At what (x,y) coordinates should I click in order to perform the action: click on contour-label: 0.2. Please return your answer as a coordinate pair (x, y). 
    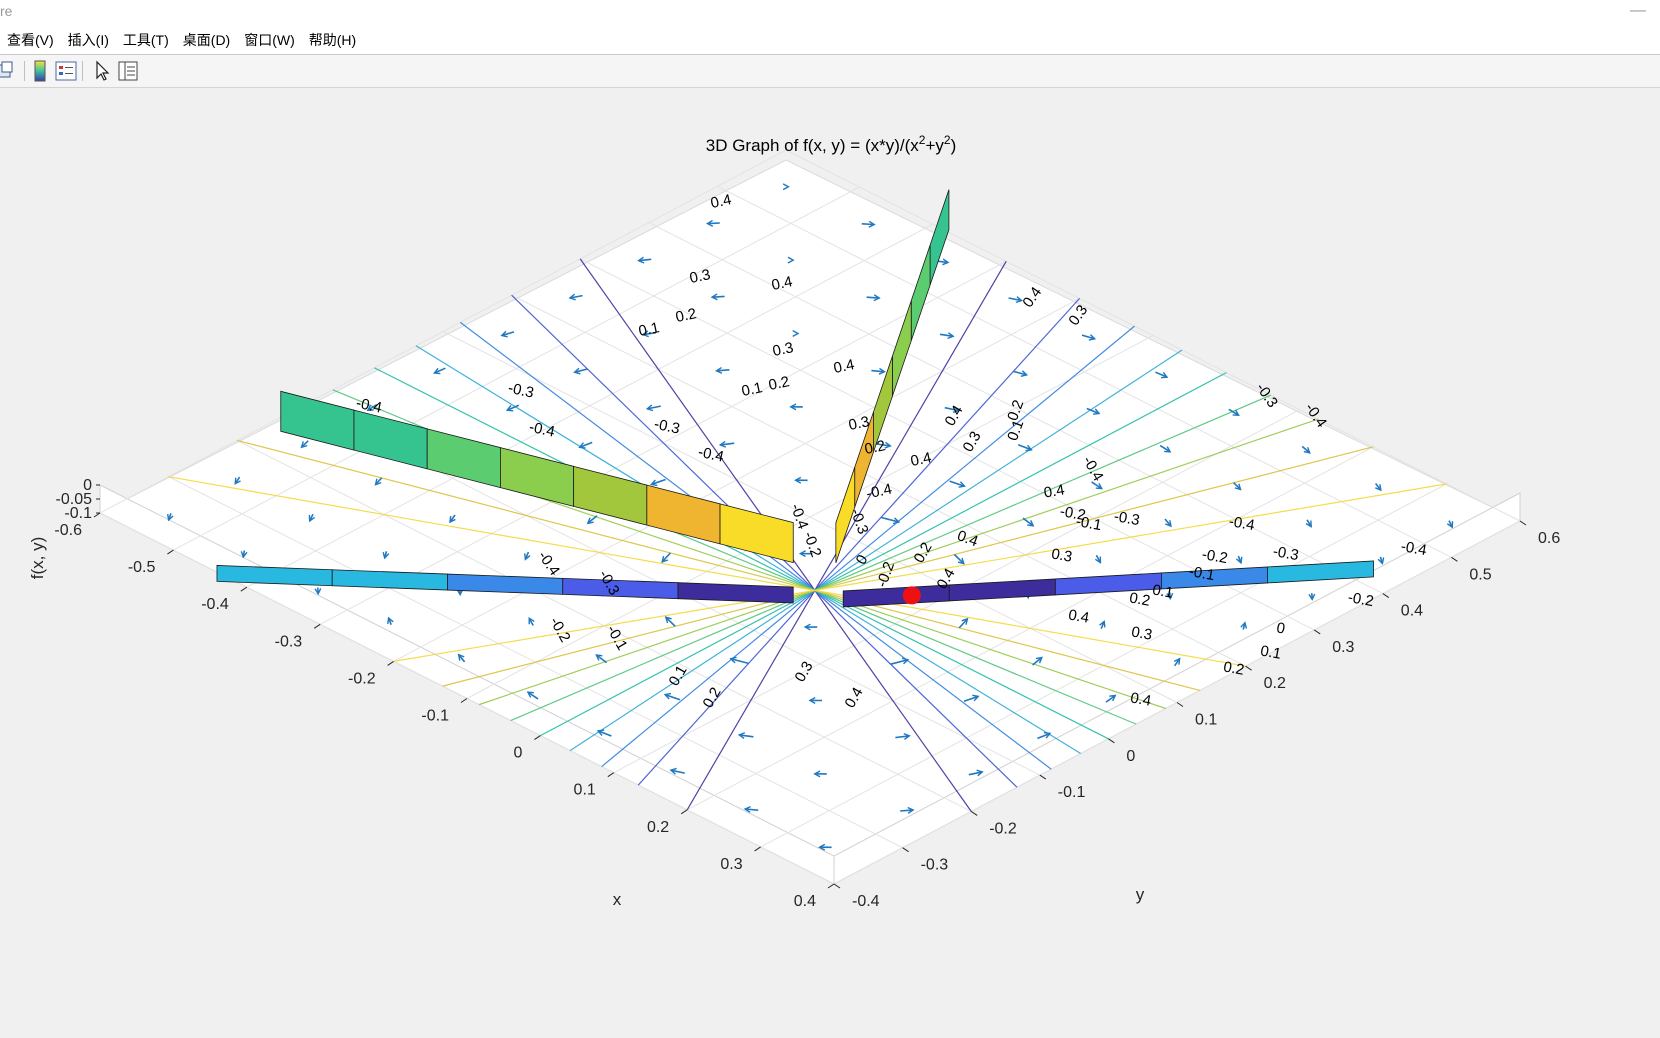
    Looking at the image, I should click on (1233, 668).